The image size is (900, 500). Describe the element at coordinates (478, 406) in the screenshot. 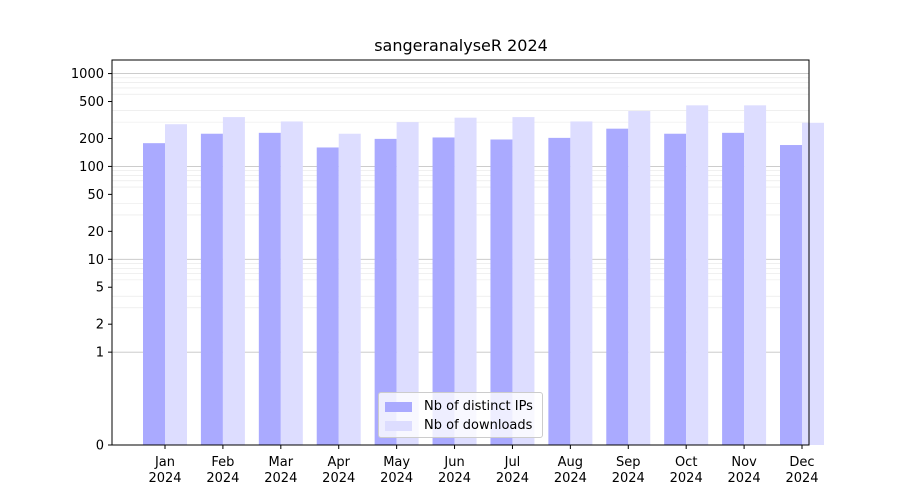

I see `legend-label-ips: Nb of distinct IPs` at that location.